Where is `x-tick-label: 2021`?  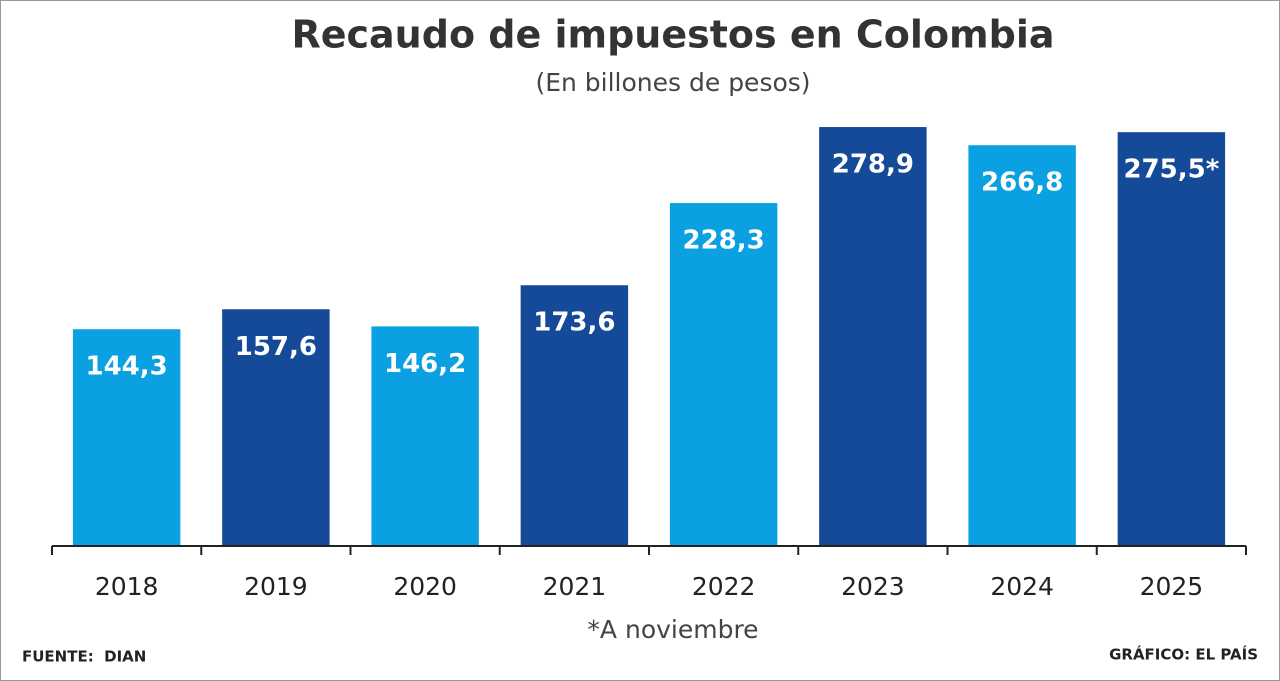
x-tick-label: 2021 is located at coordinates (575, 586).